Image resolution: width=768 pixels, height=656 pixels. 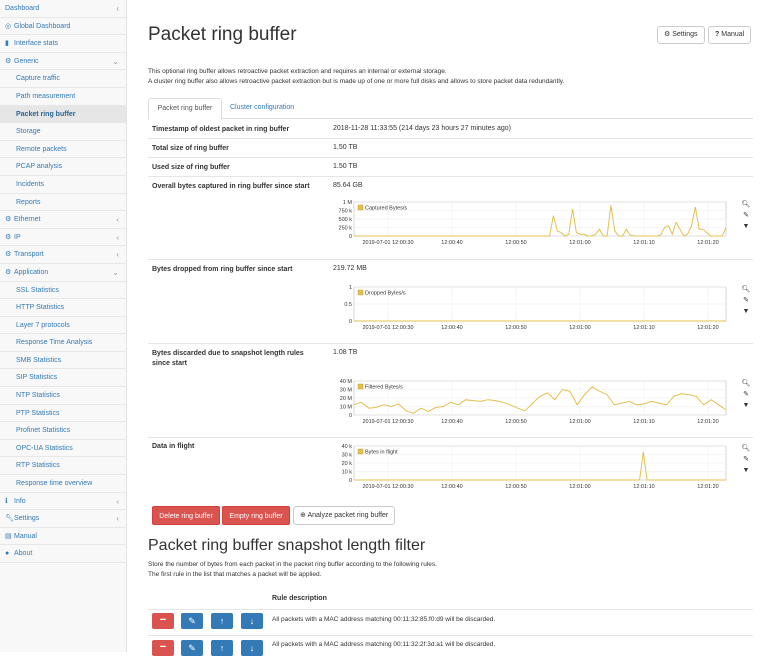 I want to click on settings-button: ⚙ Settings, so click(x=681, y=35).